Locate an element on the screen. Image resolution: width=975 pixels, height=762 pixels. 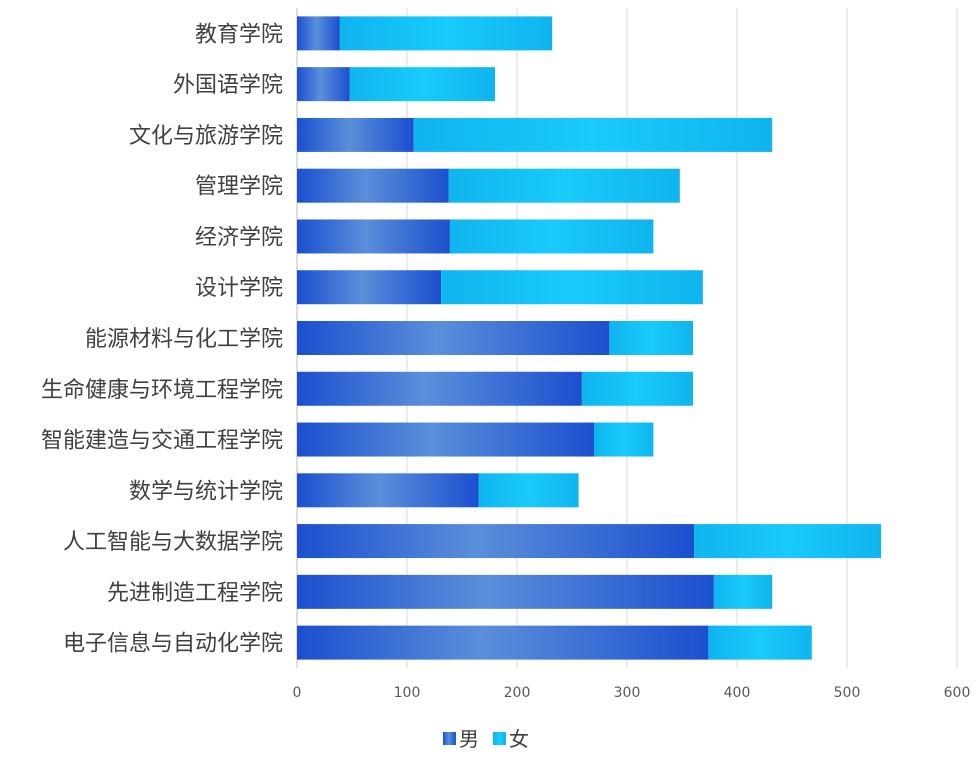
x-tick-label: 400 is located at coordinates (737, 693).